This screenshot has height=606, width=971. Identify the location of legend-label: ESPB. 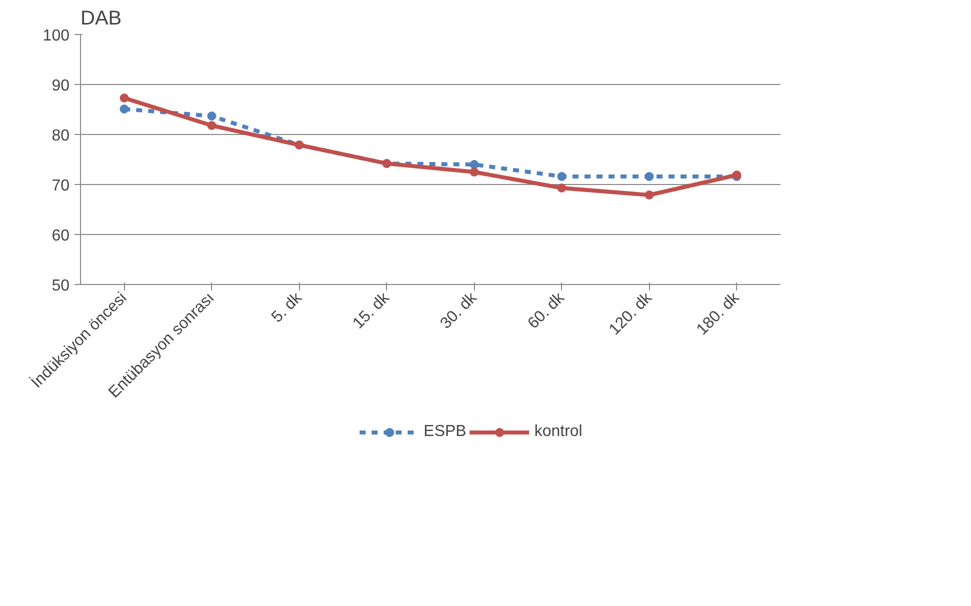
(445, 432).